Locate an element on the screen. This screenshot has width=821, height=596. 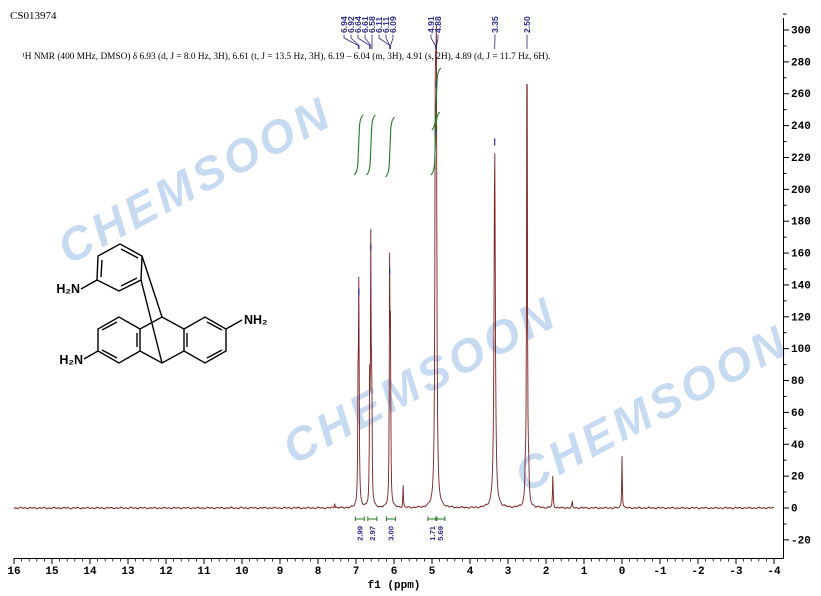
peak-label: 2.50 is located at coordinates (527, 24).